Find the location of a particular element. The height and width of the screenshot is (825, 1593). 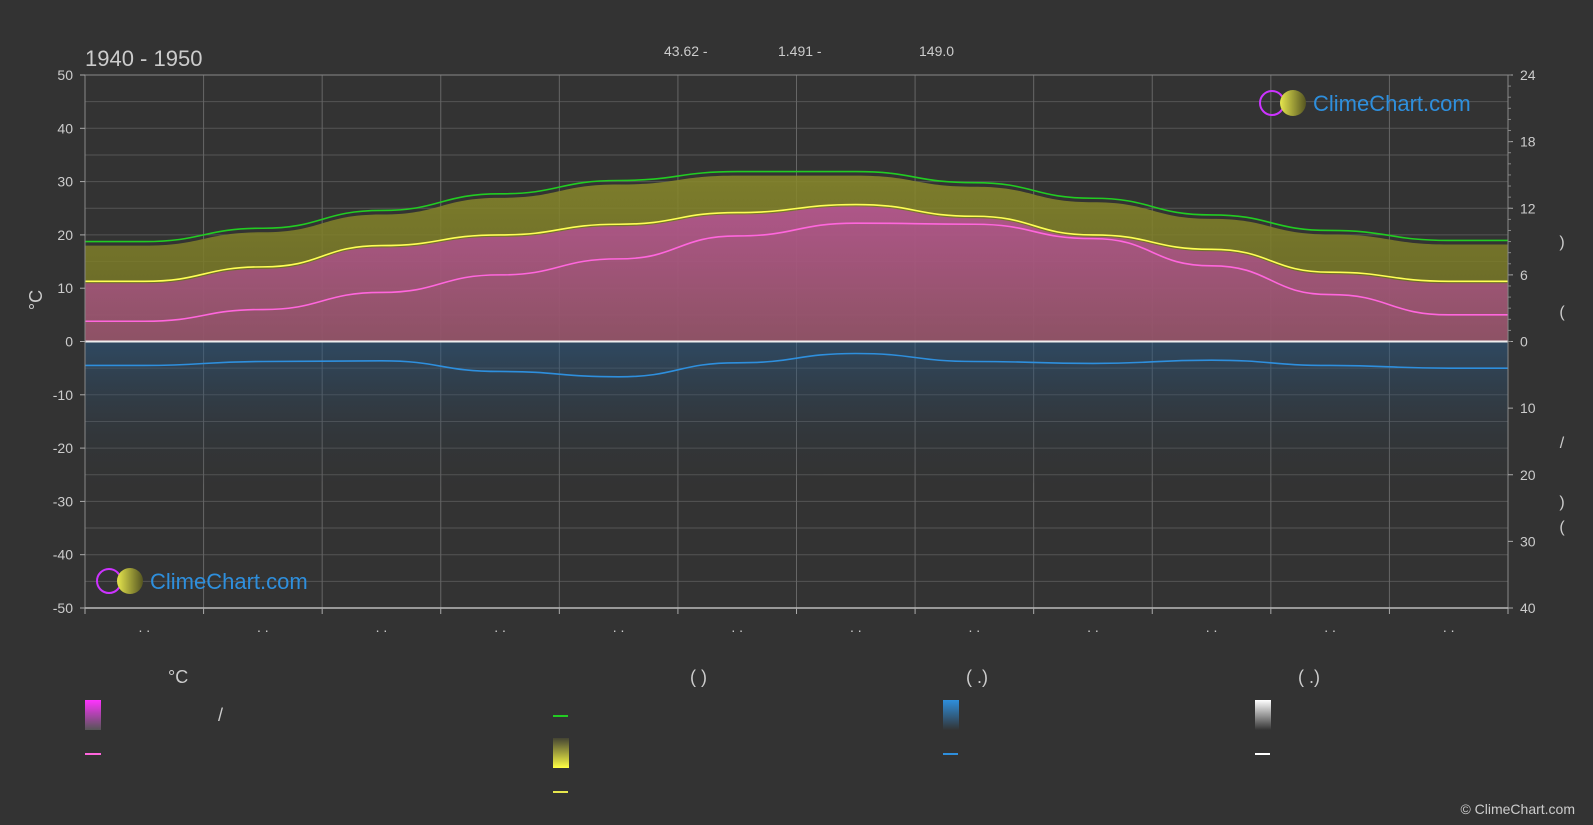

watermark-text-top: ClimeChart.com is located at coordinates (1392, 103).